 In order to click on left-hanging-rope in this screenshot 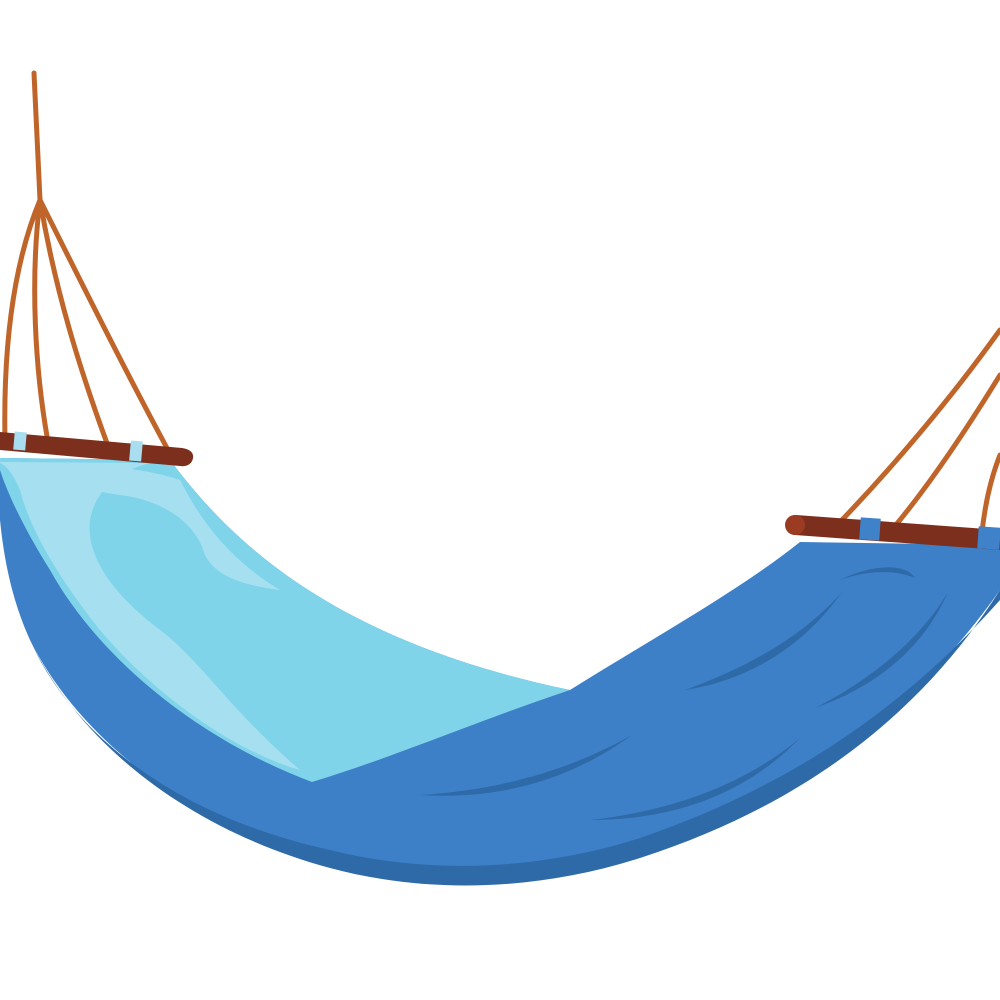, I will do `click(37, 136)`.